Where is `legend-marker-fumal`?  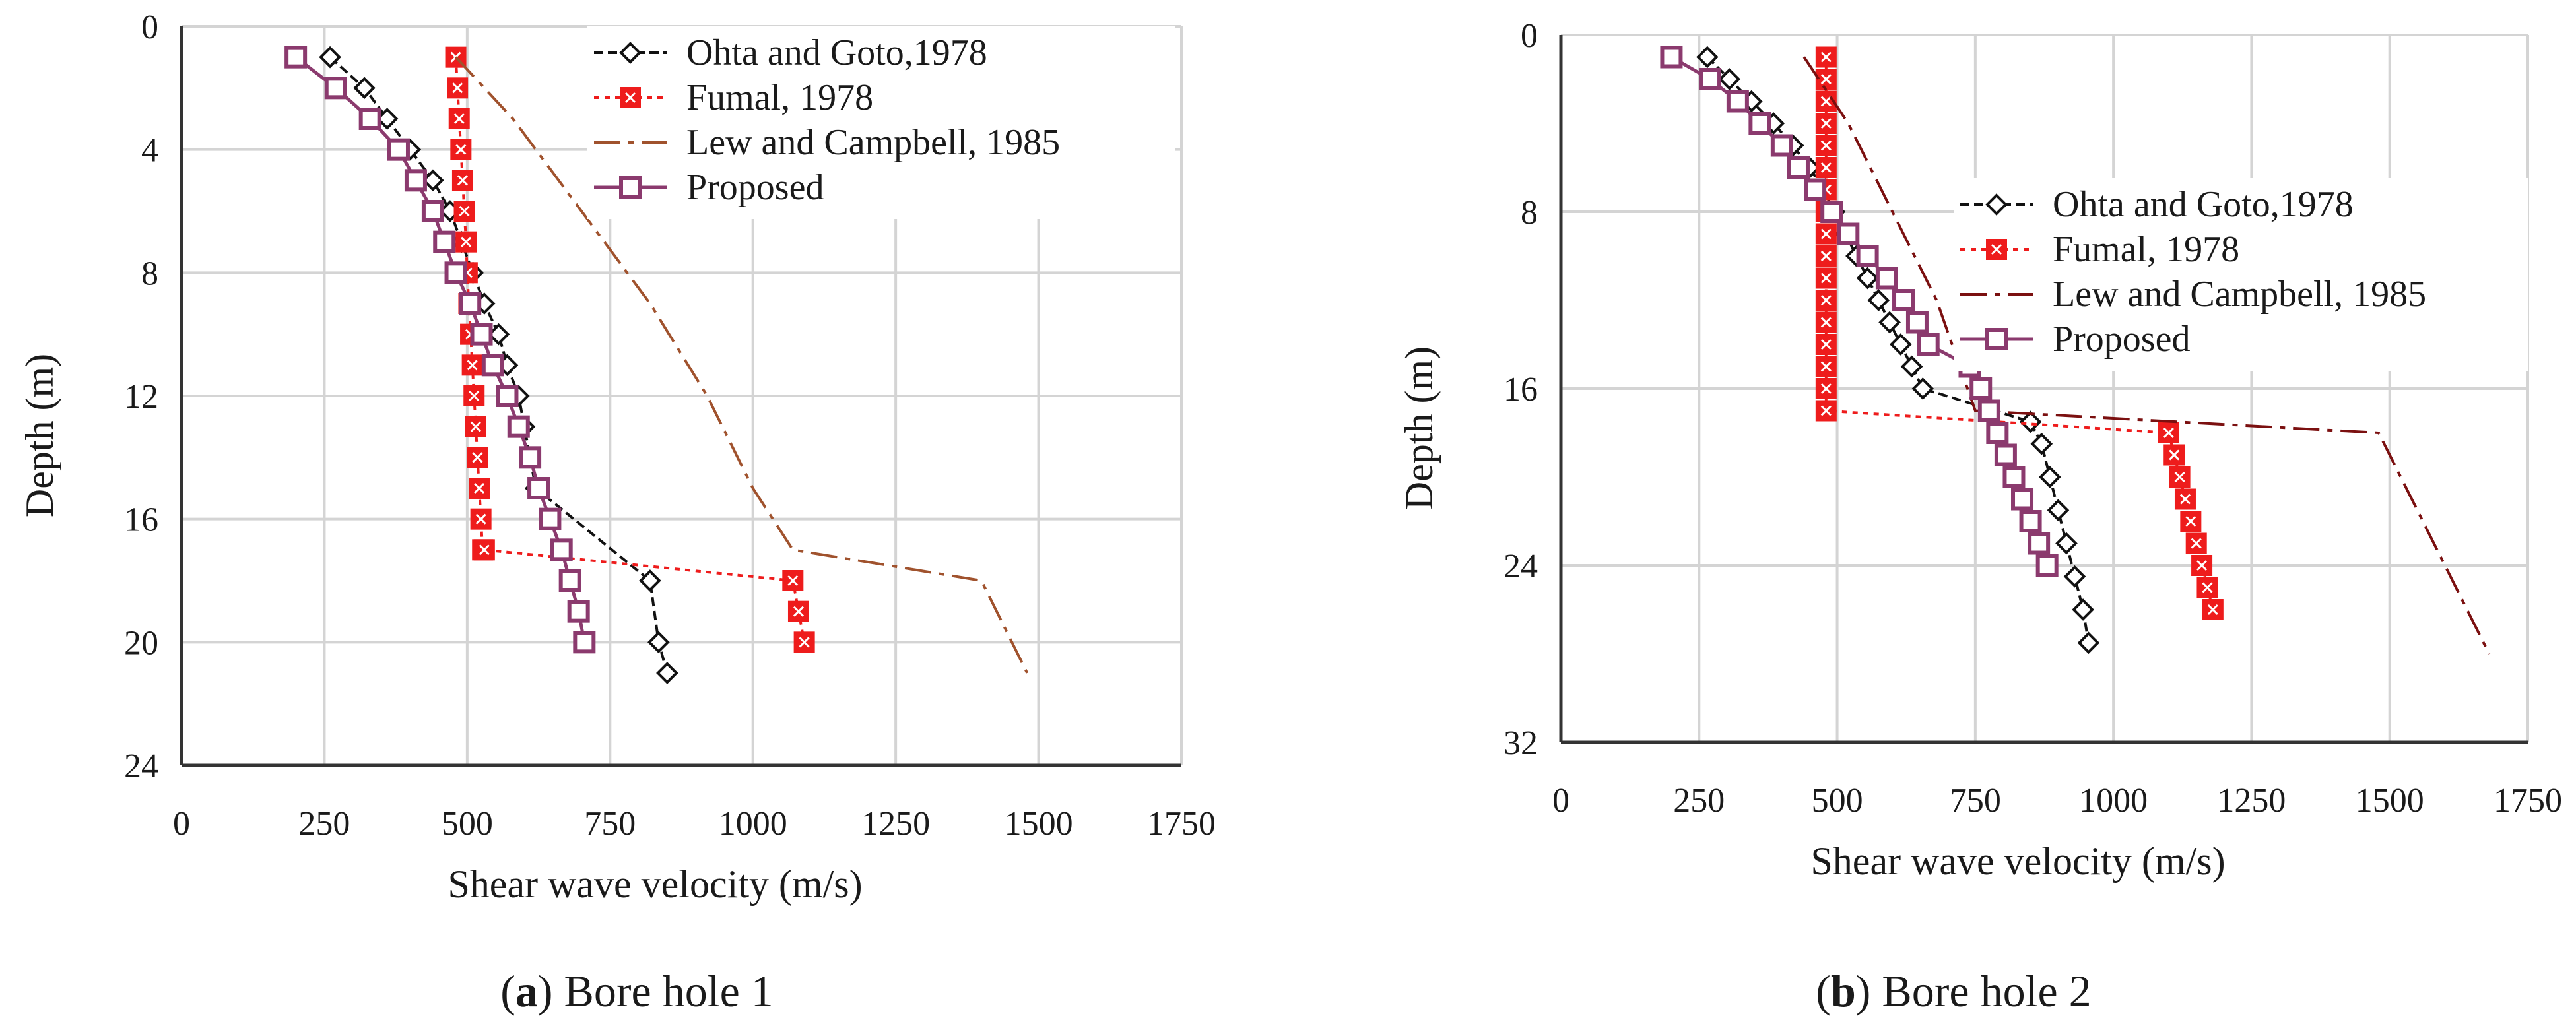
legend-marker-fumal is located at coordinates (1996, 249).